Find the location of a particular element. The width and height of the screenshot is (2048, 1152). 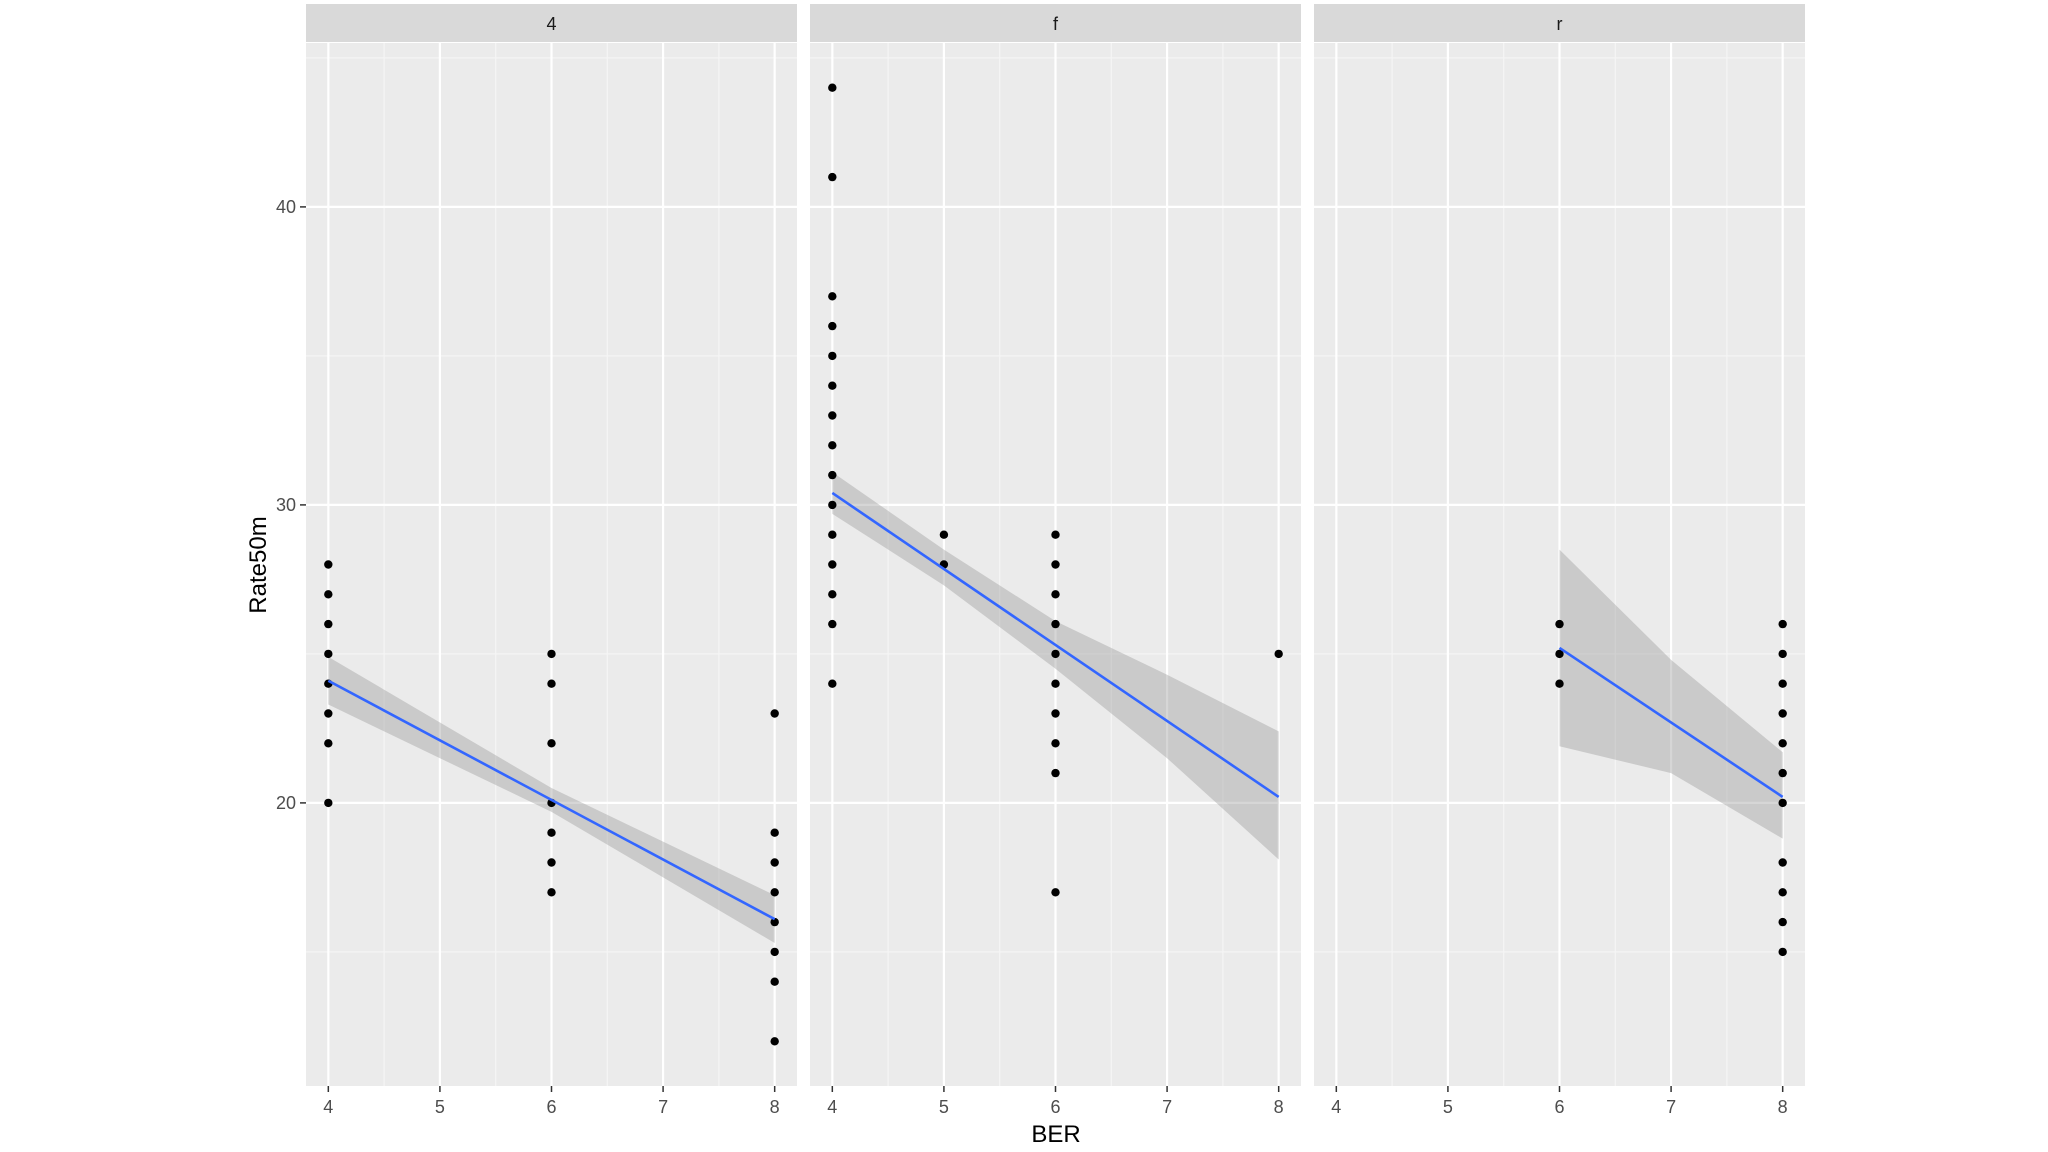

confidence-band is located at coordinates (1671, 694).